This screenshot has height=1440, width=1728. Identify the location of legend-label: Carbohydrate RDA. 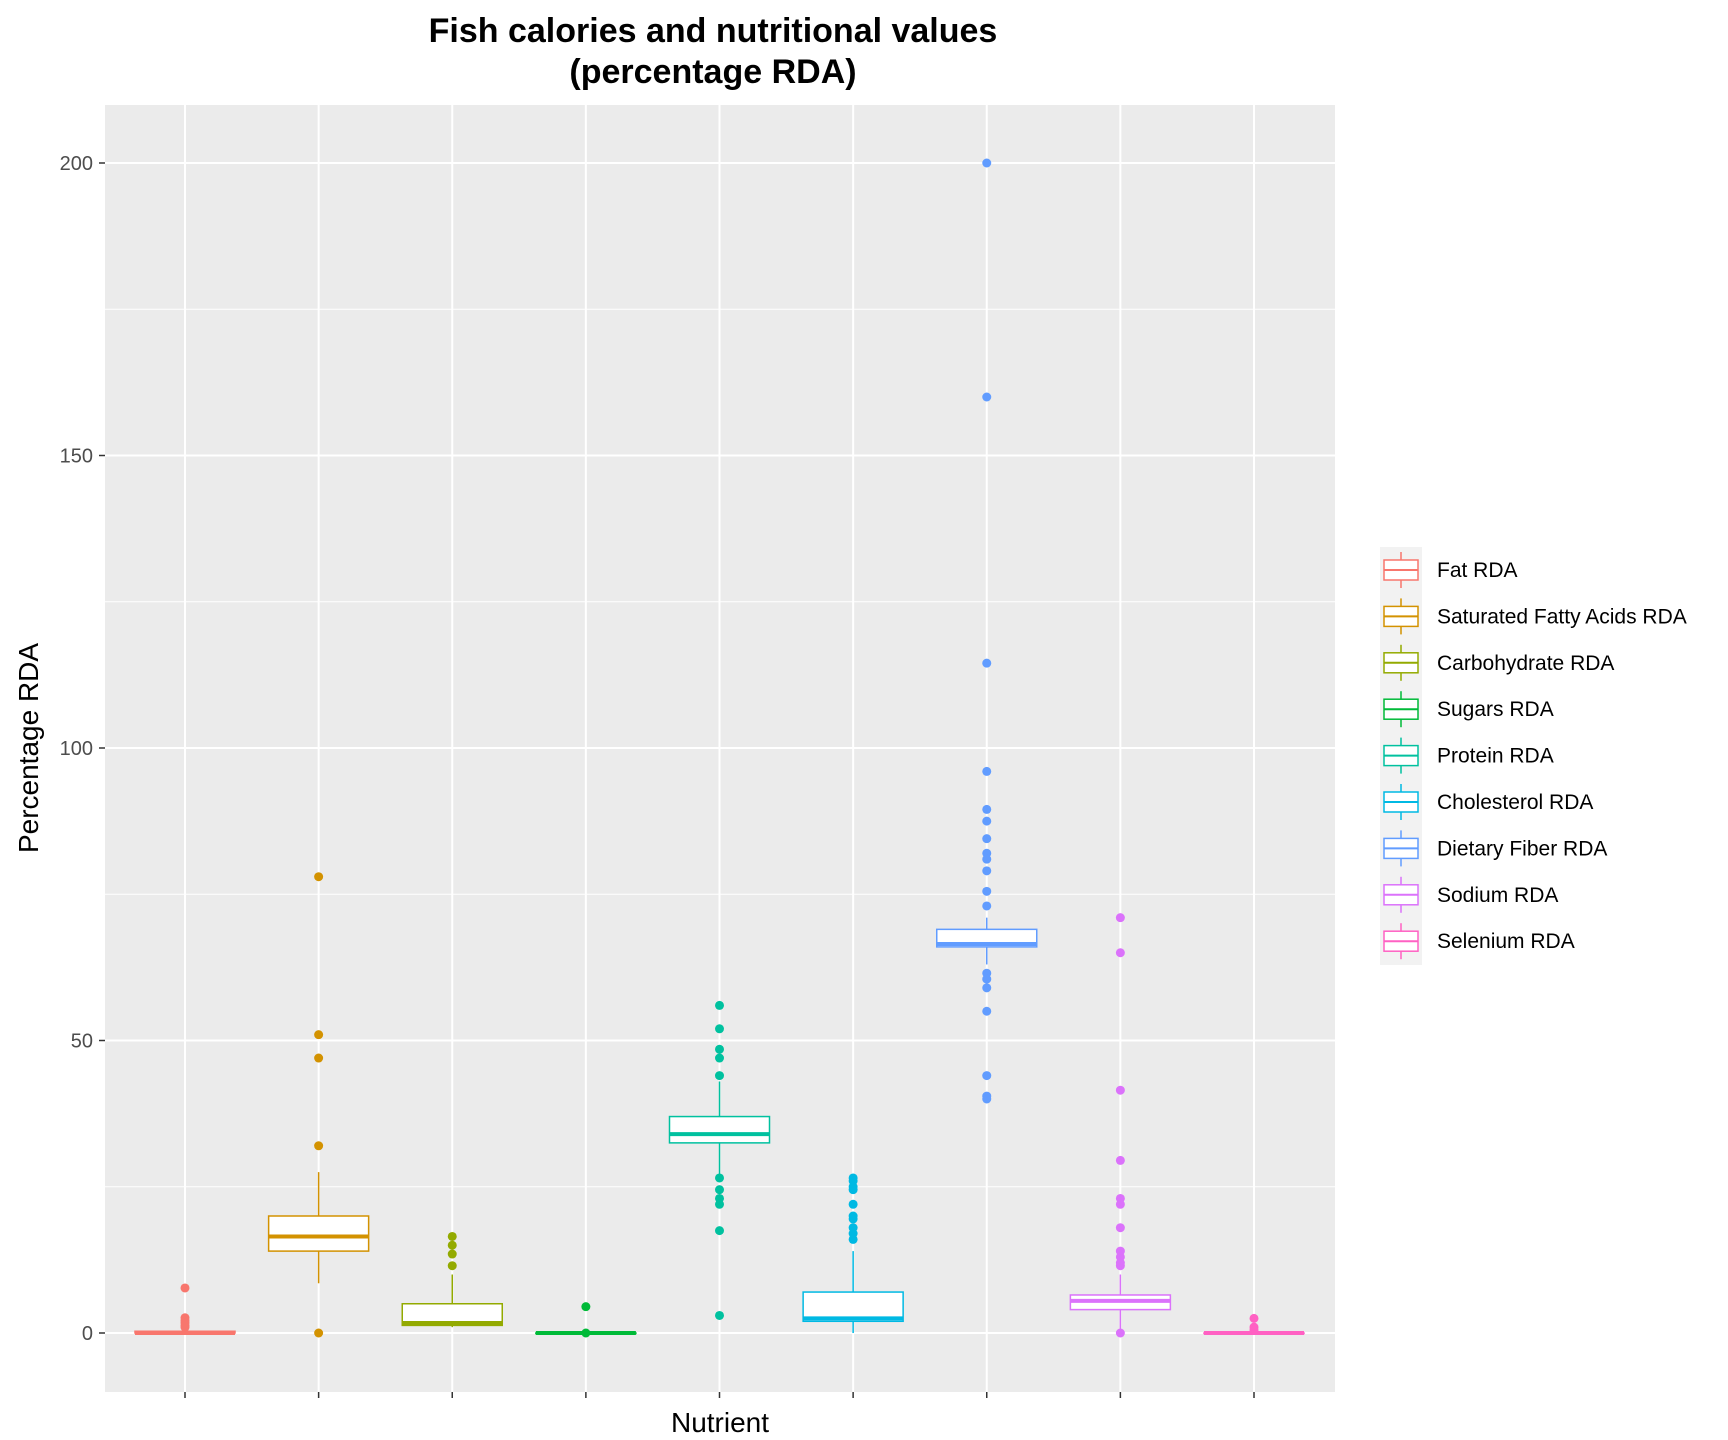
(1525, 663).